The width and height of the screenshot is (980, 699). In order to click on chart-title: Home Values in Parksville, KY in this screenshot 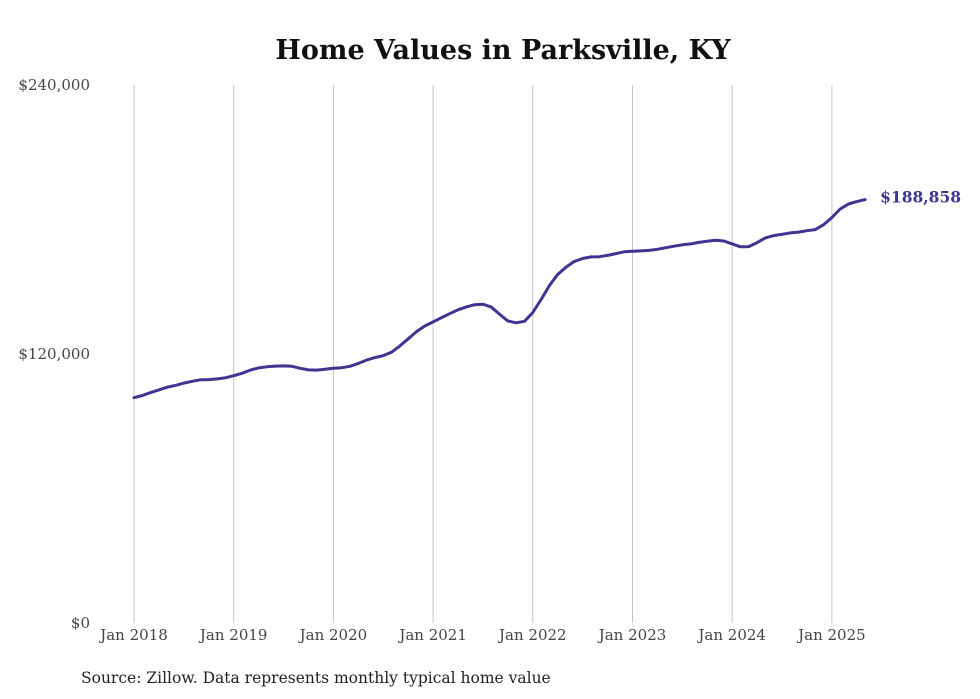, I will do `click(503, 50)`.